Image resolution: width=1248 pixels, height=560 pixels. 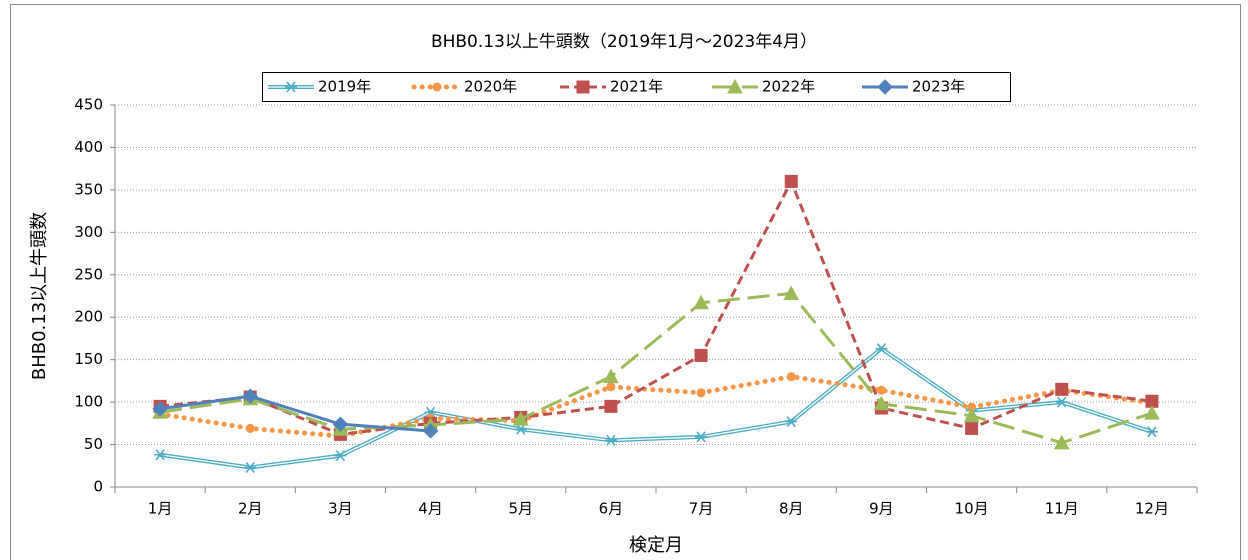 I want to click on legend-label: 2023年, so click(x=938, y=87).